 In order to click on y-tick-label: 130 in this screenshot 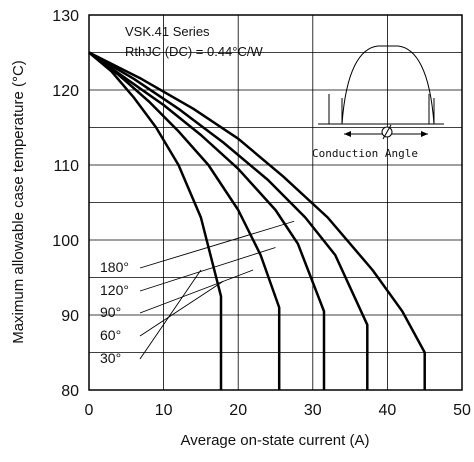, I will do `click(65, 16)`.